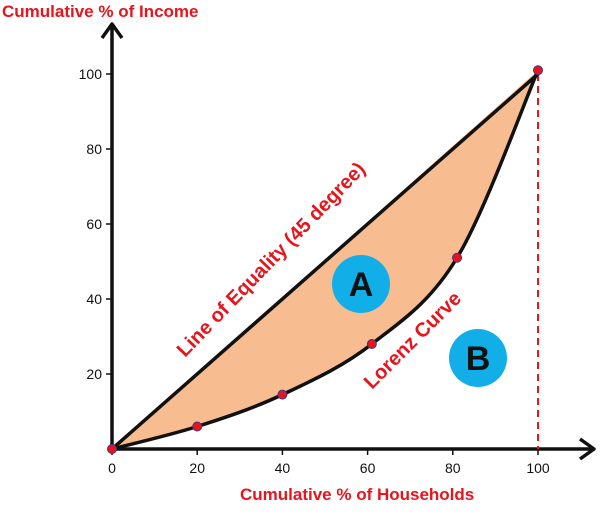  Describe the element at coordinates (94, 149) in the screenshot. I see `y-tick-label: 80` at that location.